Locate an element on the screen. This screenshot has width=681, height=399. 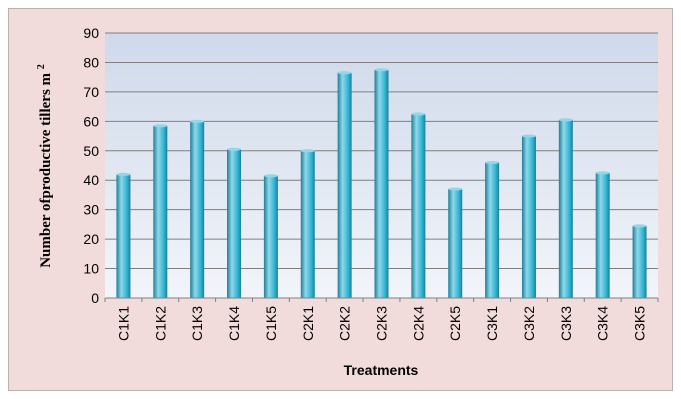
bar-c3k3 is located at coordinates (565, 208).